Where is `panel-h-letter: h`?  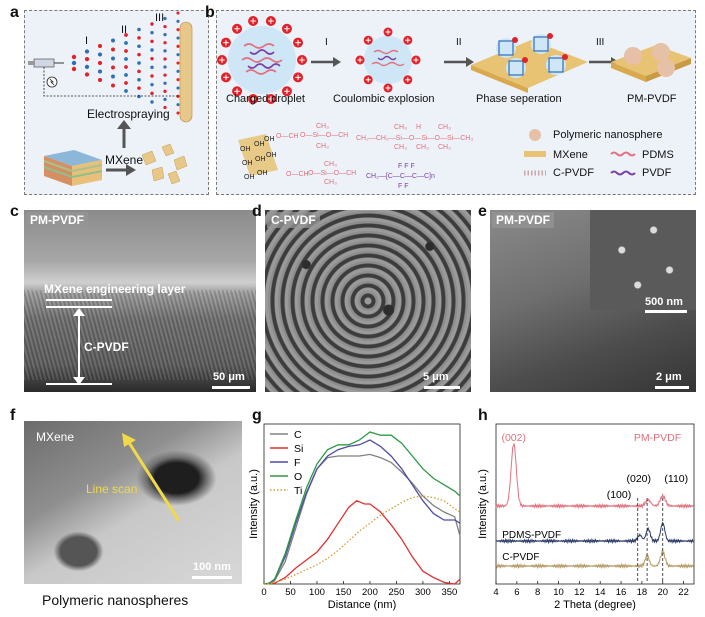 panel-h-letter: h is located at coordinates (483, 415).